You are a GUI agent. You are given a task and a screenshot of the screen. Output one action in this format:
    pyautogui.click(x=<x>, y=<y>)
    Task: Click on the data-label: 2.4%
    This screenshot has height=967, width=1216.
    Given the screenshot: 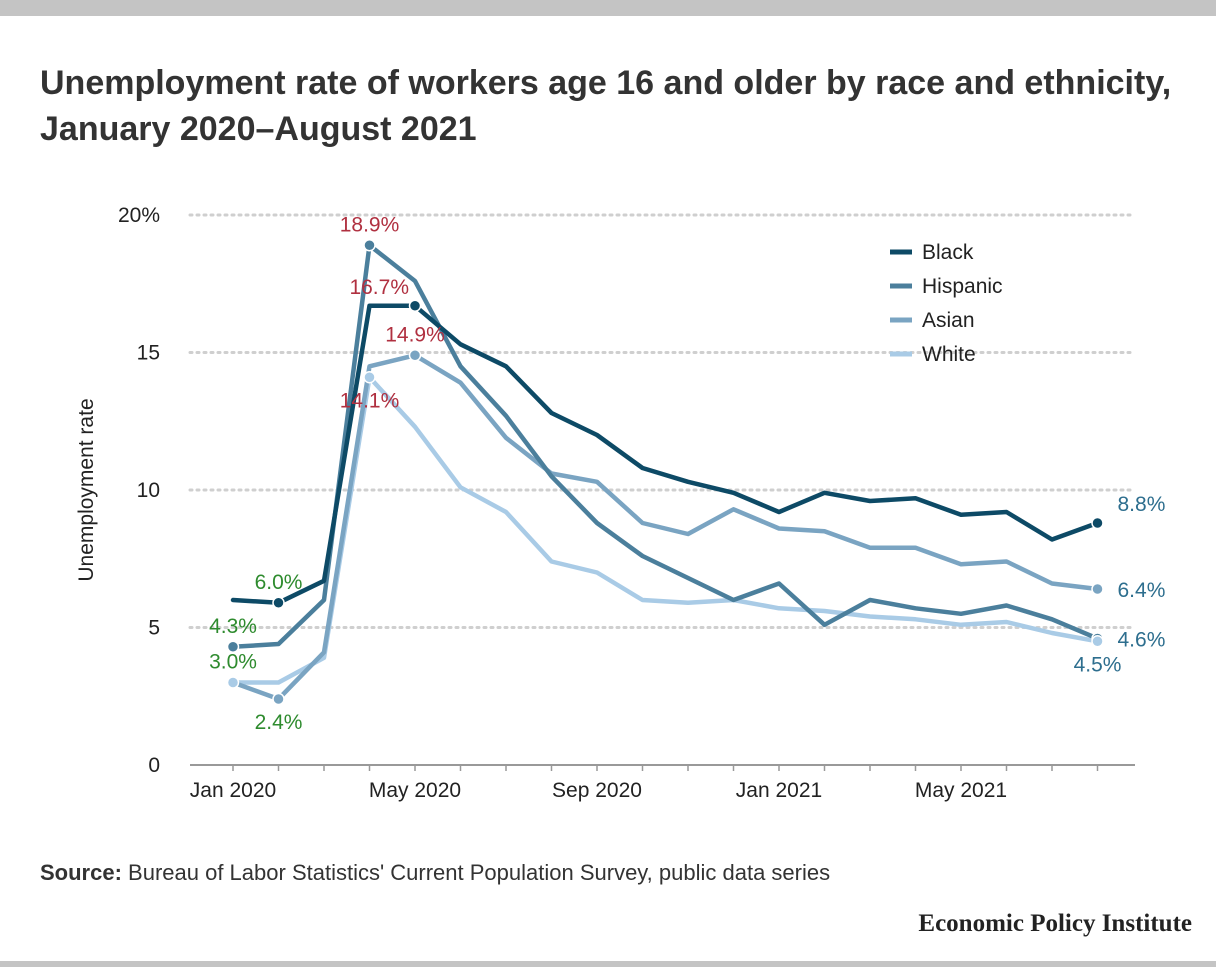 What is the action you would take?
    pyautogui.click(x=279, y=722)
    